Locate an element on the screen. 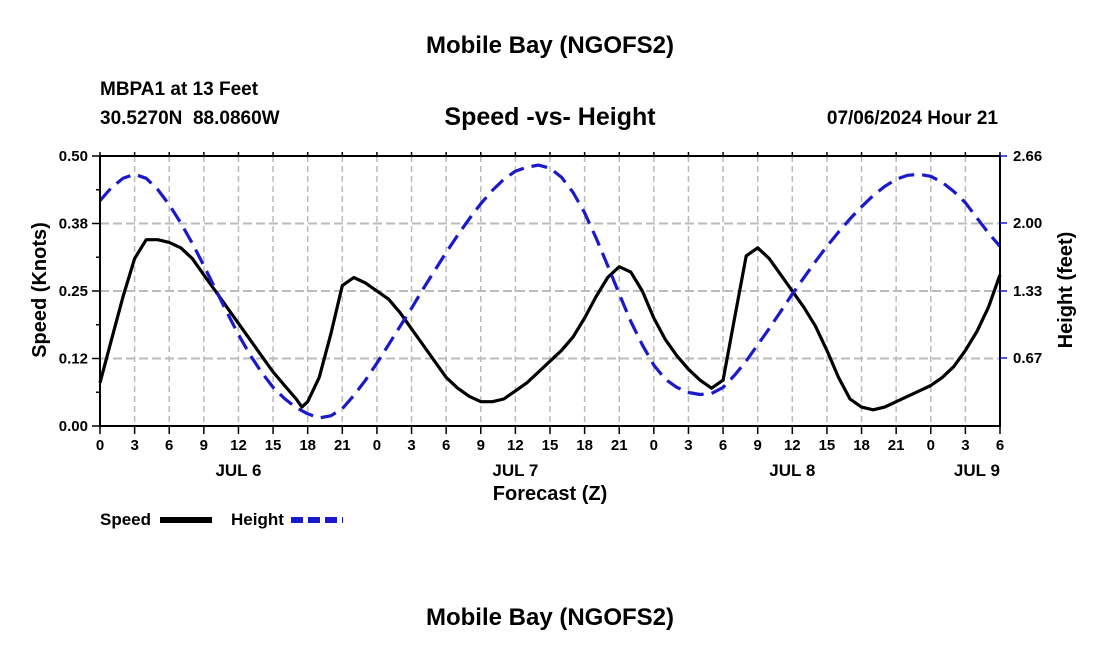 Image resolution: width=1100 pixels, height=650 pixels. y-left-tick-label: 0.25 is located at coordinates (73, 291).